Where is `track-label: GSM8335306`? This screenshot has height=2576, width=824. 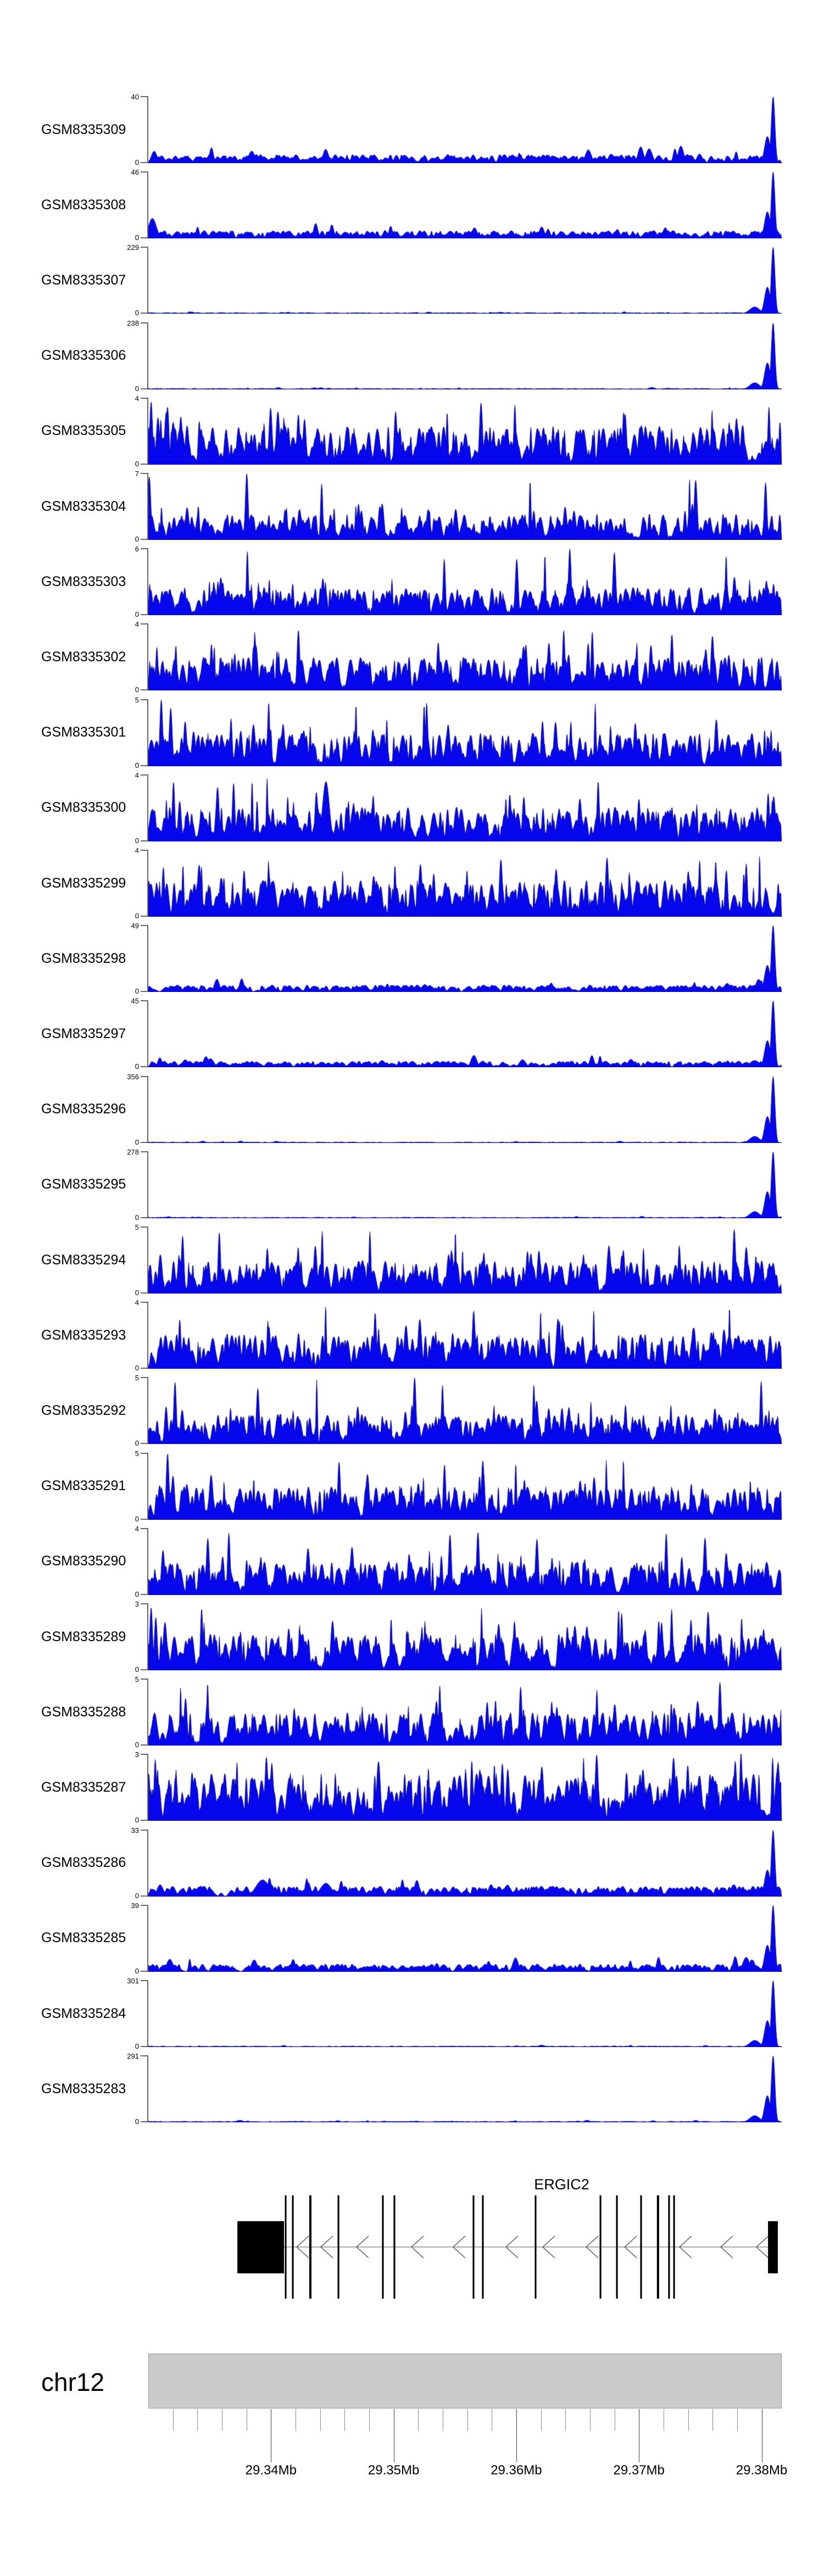
track-label: GSM8335306 is located at coordinates (83, 356).